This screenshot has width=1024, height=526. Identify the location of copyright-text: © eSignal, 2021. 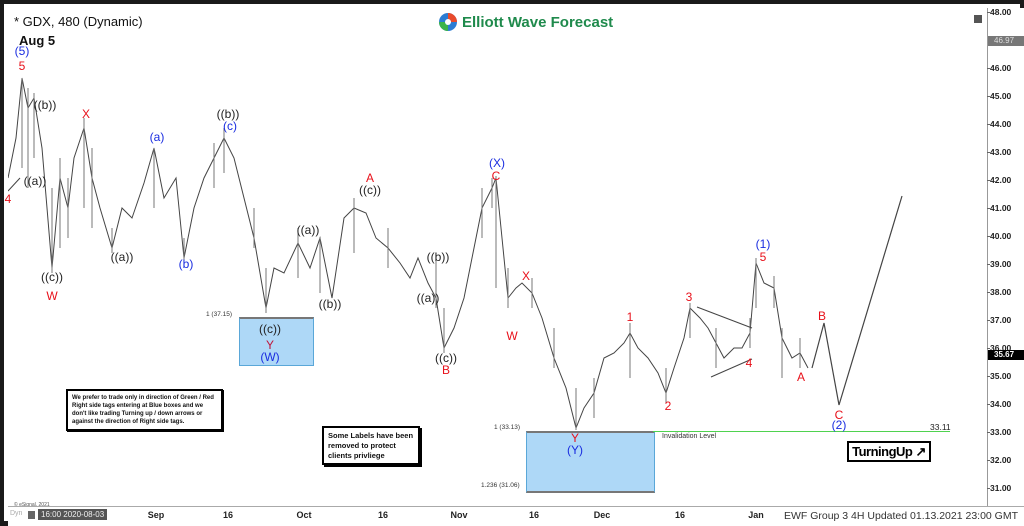
(32, 505).